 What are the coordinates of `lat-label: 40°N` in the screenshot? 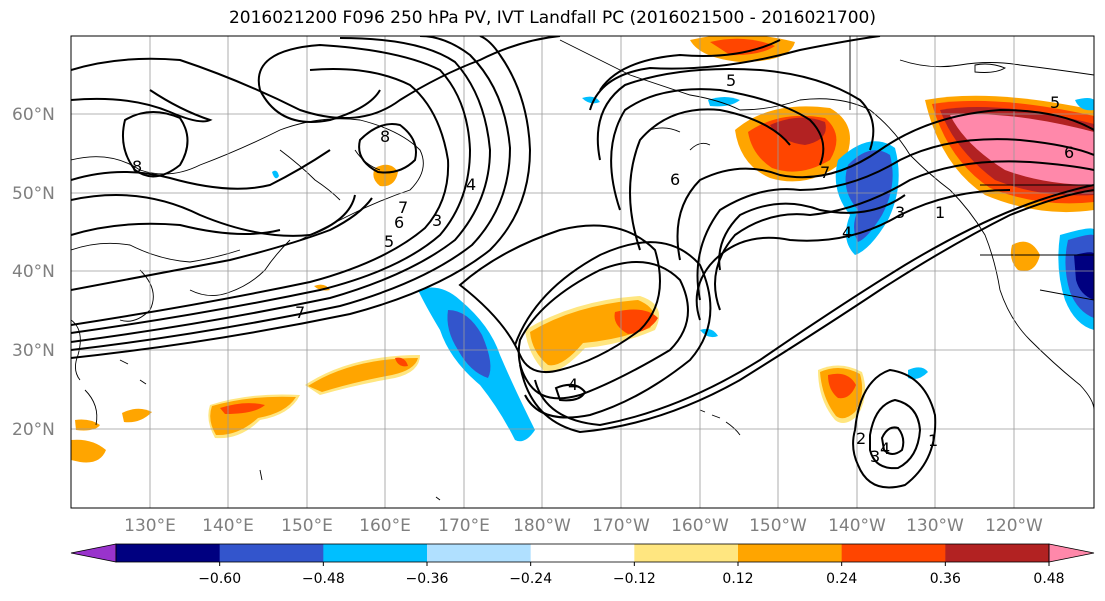 It's located at (33, 272).